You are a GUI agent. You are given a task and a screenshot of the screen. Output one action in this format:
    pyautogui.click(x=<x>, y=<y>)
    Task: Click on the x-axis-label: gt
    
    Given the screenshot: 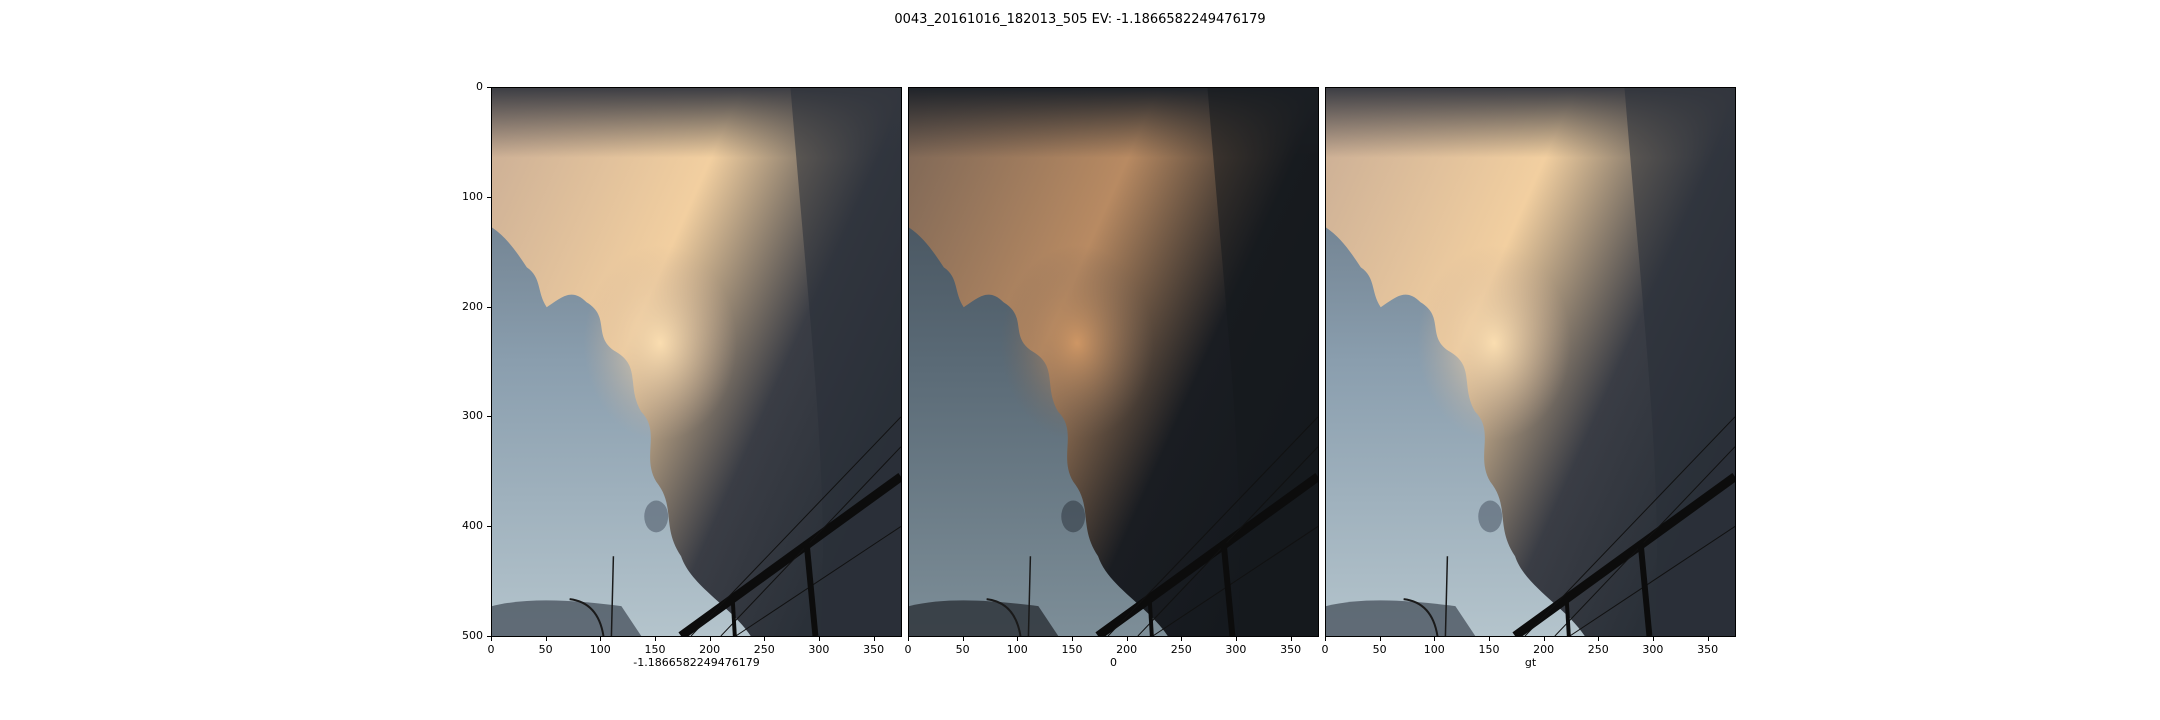 What is the action you would take?
    pyautogui.click(x=1530, y=662)
    